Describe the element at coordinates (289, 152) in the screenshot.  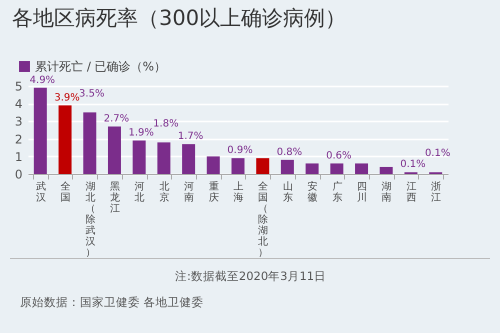
I see `data-label: 0.8%` at that location.